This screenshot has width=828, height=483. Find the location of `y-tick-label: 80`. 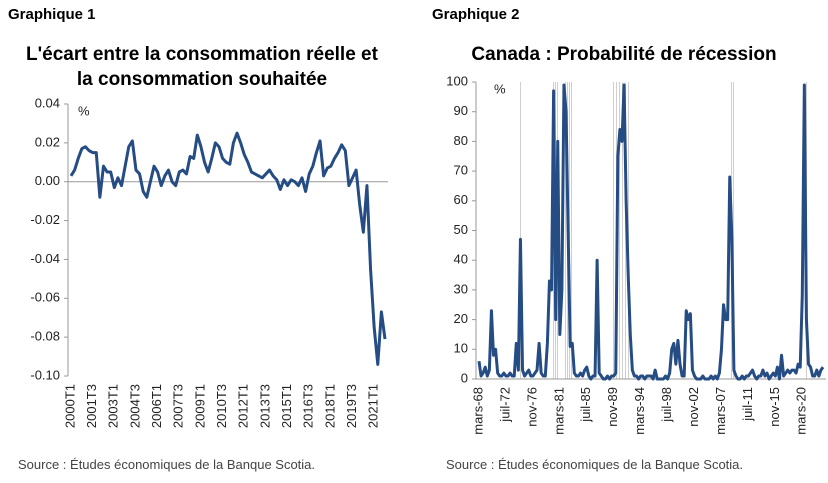

y-tick-label: 80 is located at coordinates (461, 140).